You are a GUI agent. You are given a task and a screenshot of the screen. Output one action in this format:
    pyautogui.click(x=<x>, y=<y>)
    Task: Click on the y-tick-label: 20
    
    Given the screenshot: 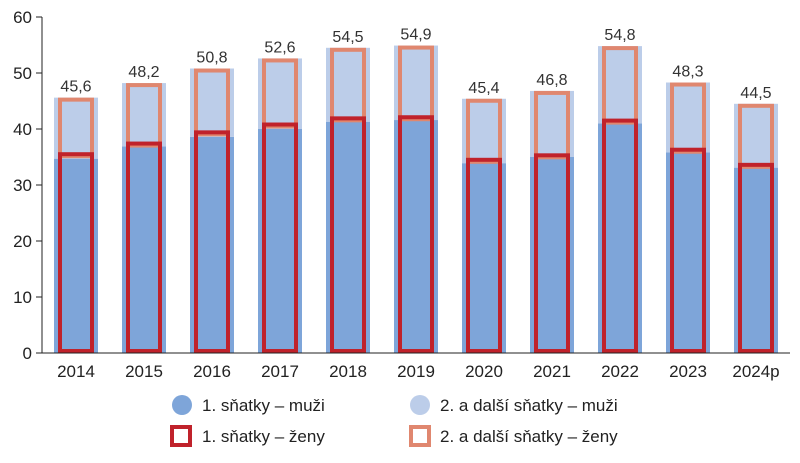 What is the action you would take?
    pyautogui.click(x=22, y=241)
    